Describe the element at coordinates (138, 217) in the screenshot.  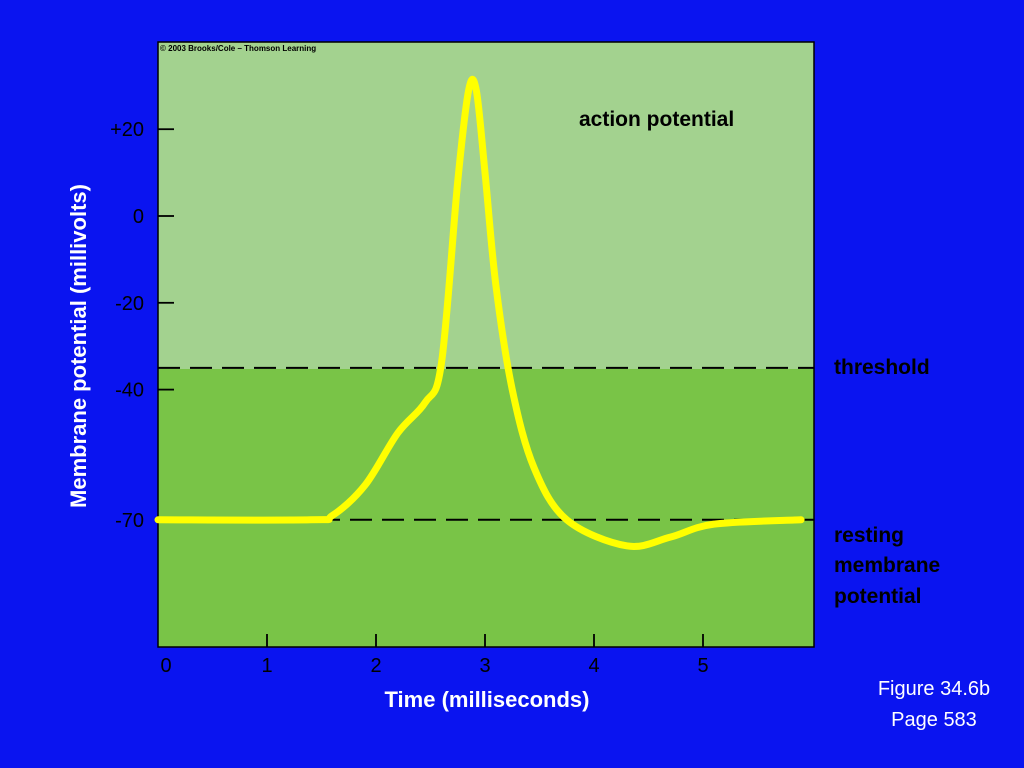
I see `y-tick-label: 0` at that location.